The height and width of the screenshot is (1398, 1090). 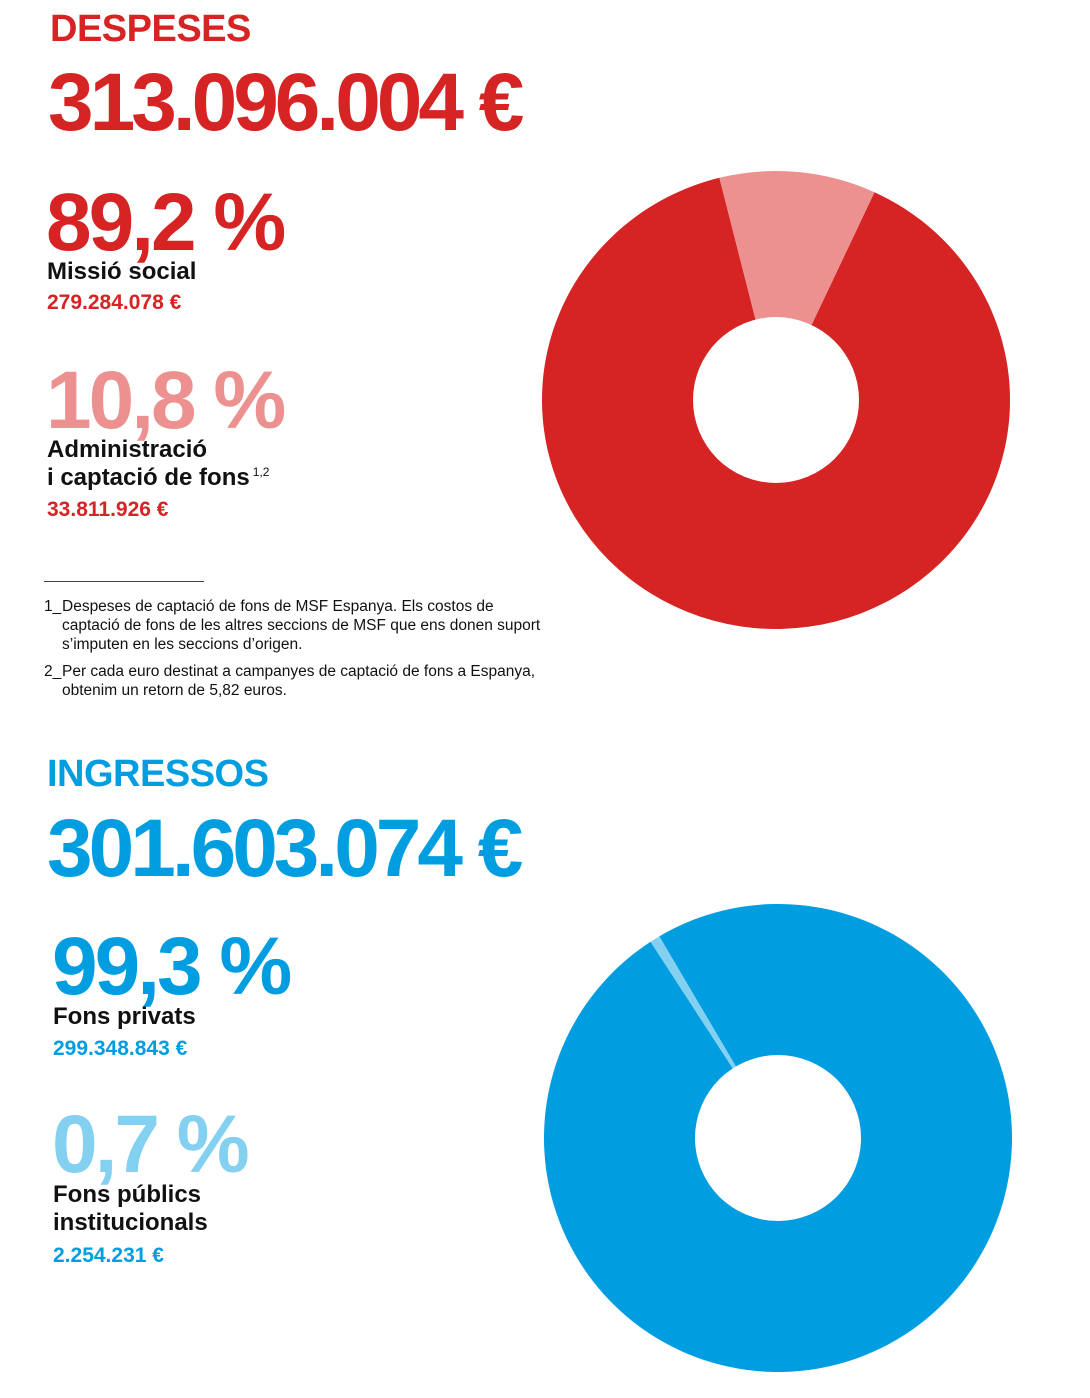 What do you see at coordinates (127, 449) in the screenshot?
I see `expenses-label-admin-line1: Administració` at bounding box center [127, 449].